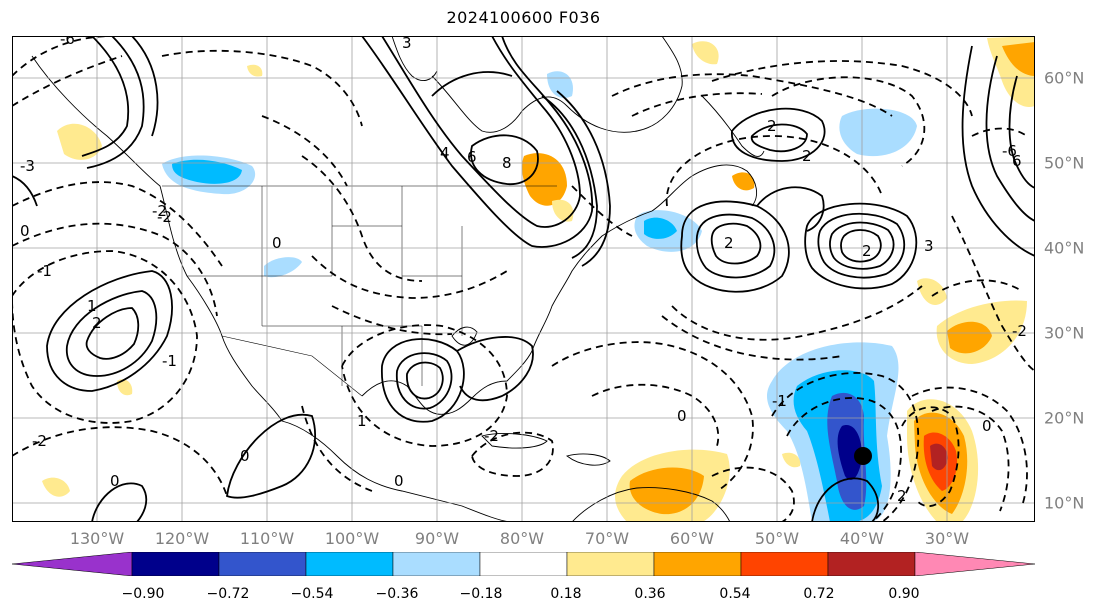  What do you see at coordinates (947, 538) in the screenshot?
I see `lon-label: 30°W` at bounding box center [947, 538].